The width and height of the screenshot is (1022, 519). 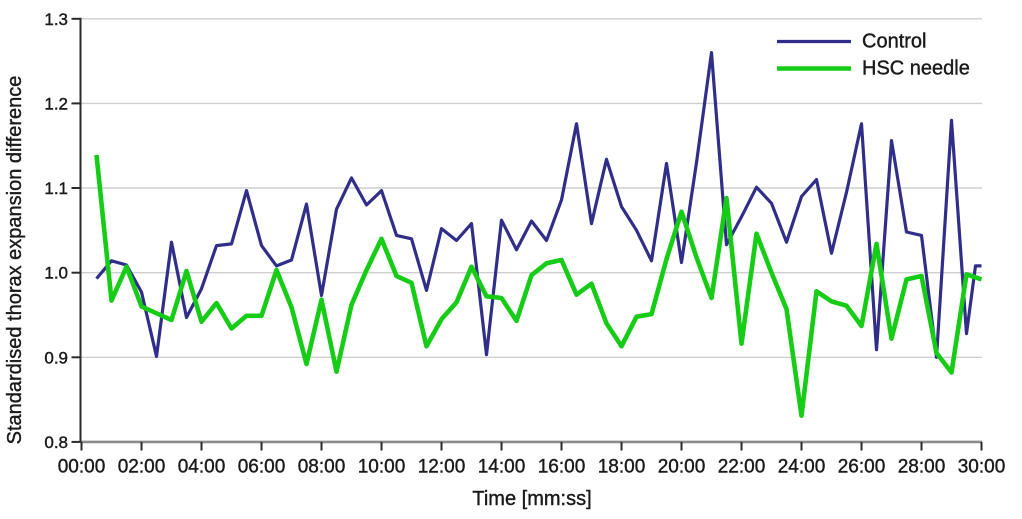 What do you see at coordinates (682, 467) in the screenshot?
I see `svg-text: 20:00` at bounding box center [682, 467].